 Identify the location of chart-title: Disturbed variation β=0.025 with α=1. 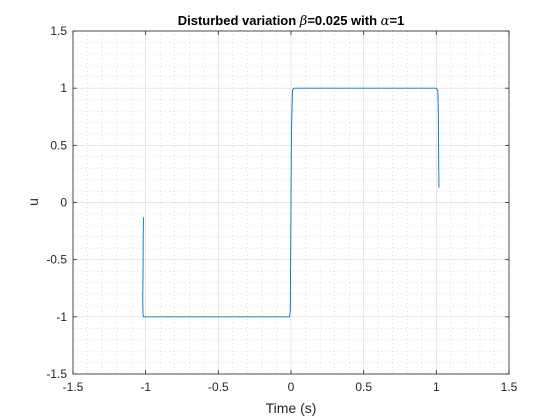
(291, 21).